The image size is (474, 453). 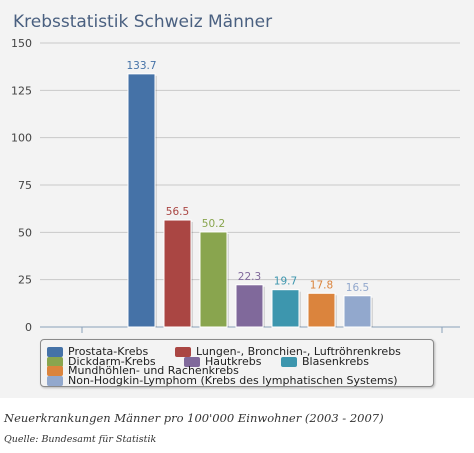 What do you see at coordinates (28, 327) in the screenshot?
I see `y-tick-label: 0` at bounding box center [28, 327].